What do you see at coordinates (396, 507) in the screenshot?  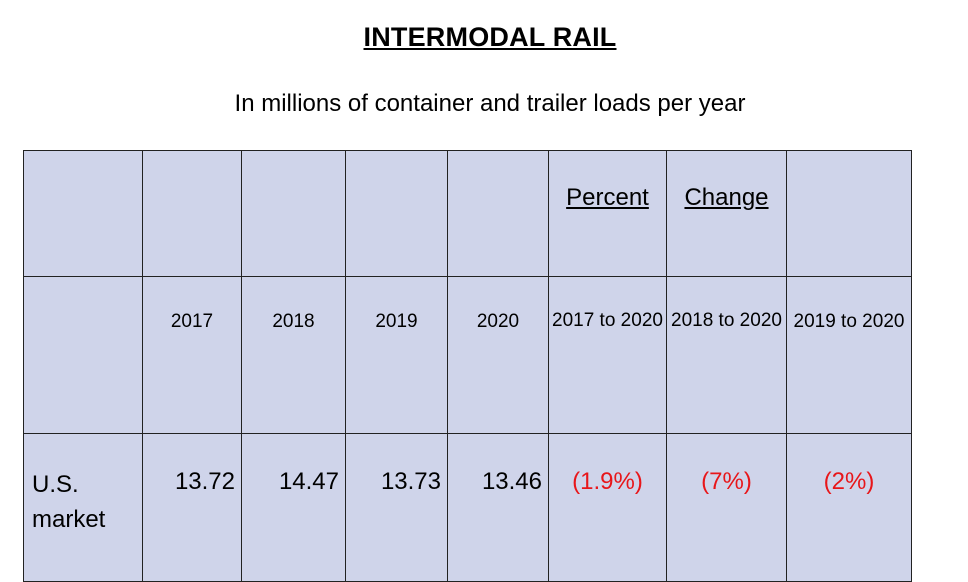 I see `value-2019: 13.73` at bounding box center [396, 507].